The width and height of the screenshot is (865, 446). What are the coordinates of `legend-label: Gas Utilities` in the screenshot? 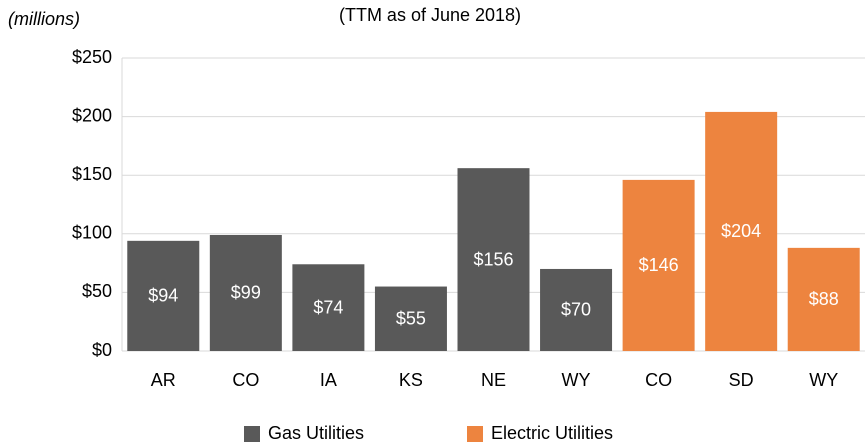 It's located at (316, 433).